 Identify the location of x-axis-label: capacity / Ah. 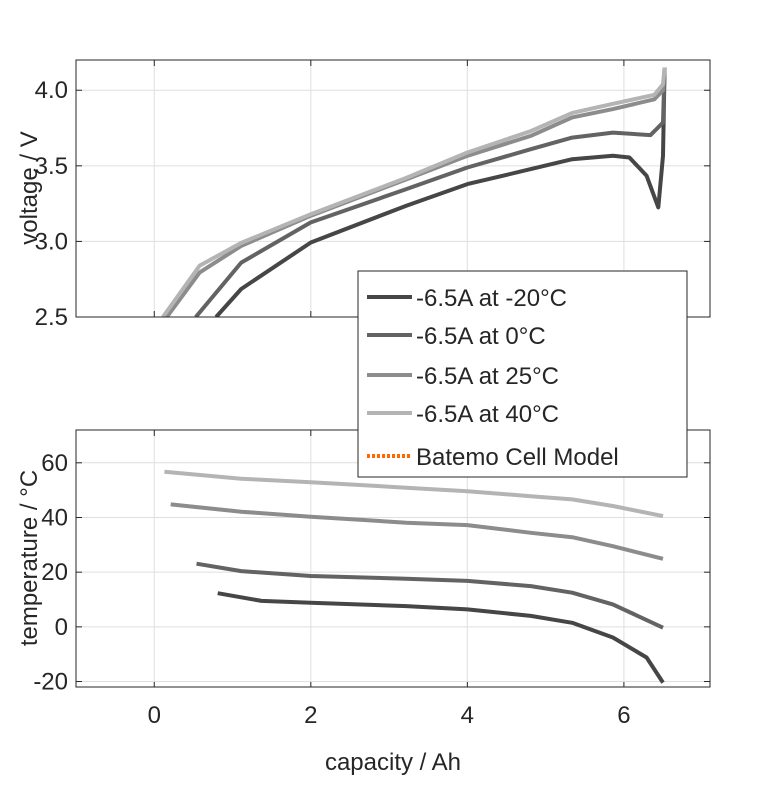
(393, 762).